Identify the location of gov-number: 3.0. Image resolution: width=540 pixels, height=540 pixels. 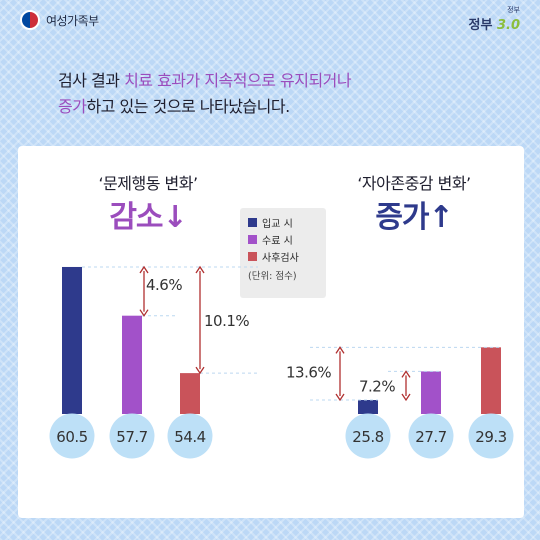
(508, 25).